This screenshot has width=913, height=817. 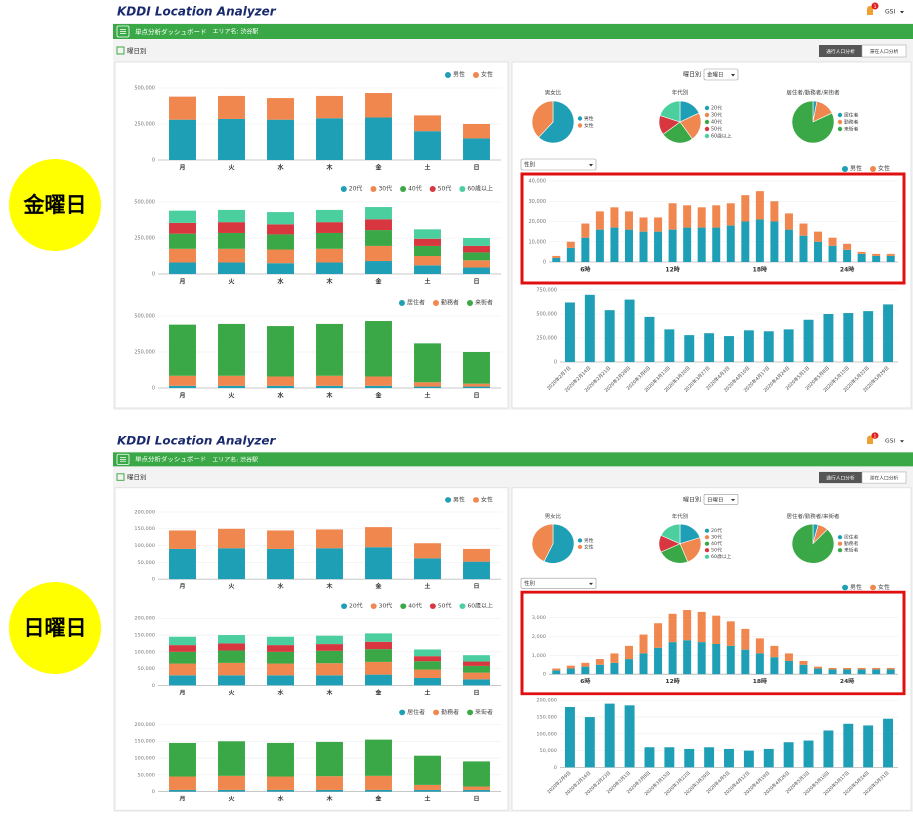 I want to click on legend-label: 60歳以上, so click(x=480, y=606).